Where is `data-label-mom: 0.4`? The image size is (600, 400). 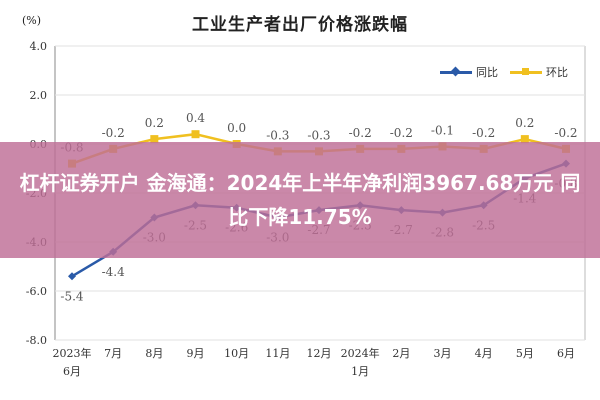
data-label-mom: 0.4 is located at coordinates (195, 118).